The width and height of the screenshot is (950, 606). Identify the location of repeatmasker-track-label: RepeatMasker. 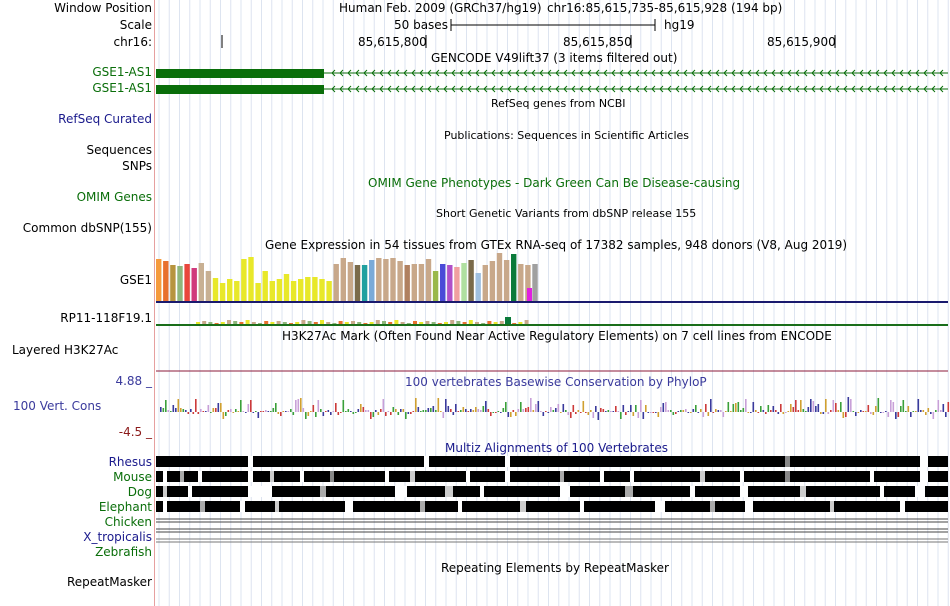
(109, 582).